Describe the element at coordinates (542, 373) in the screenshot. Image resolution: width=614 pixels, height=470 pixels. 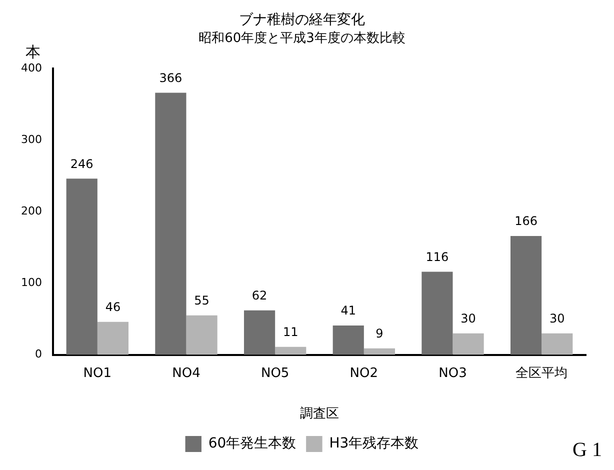
I see `x-tick-label: 全区平均` at that location.